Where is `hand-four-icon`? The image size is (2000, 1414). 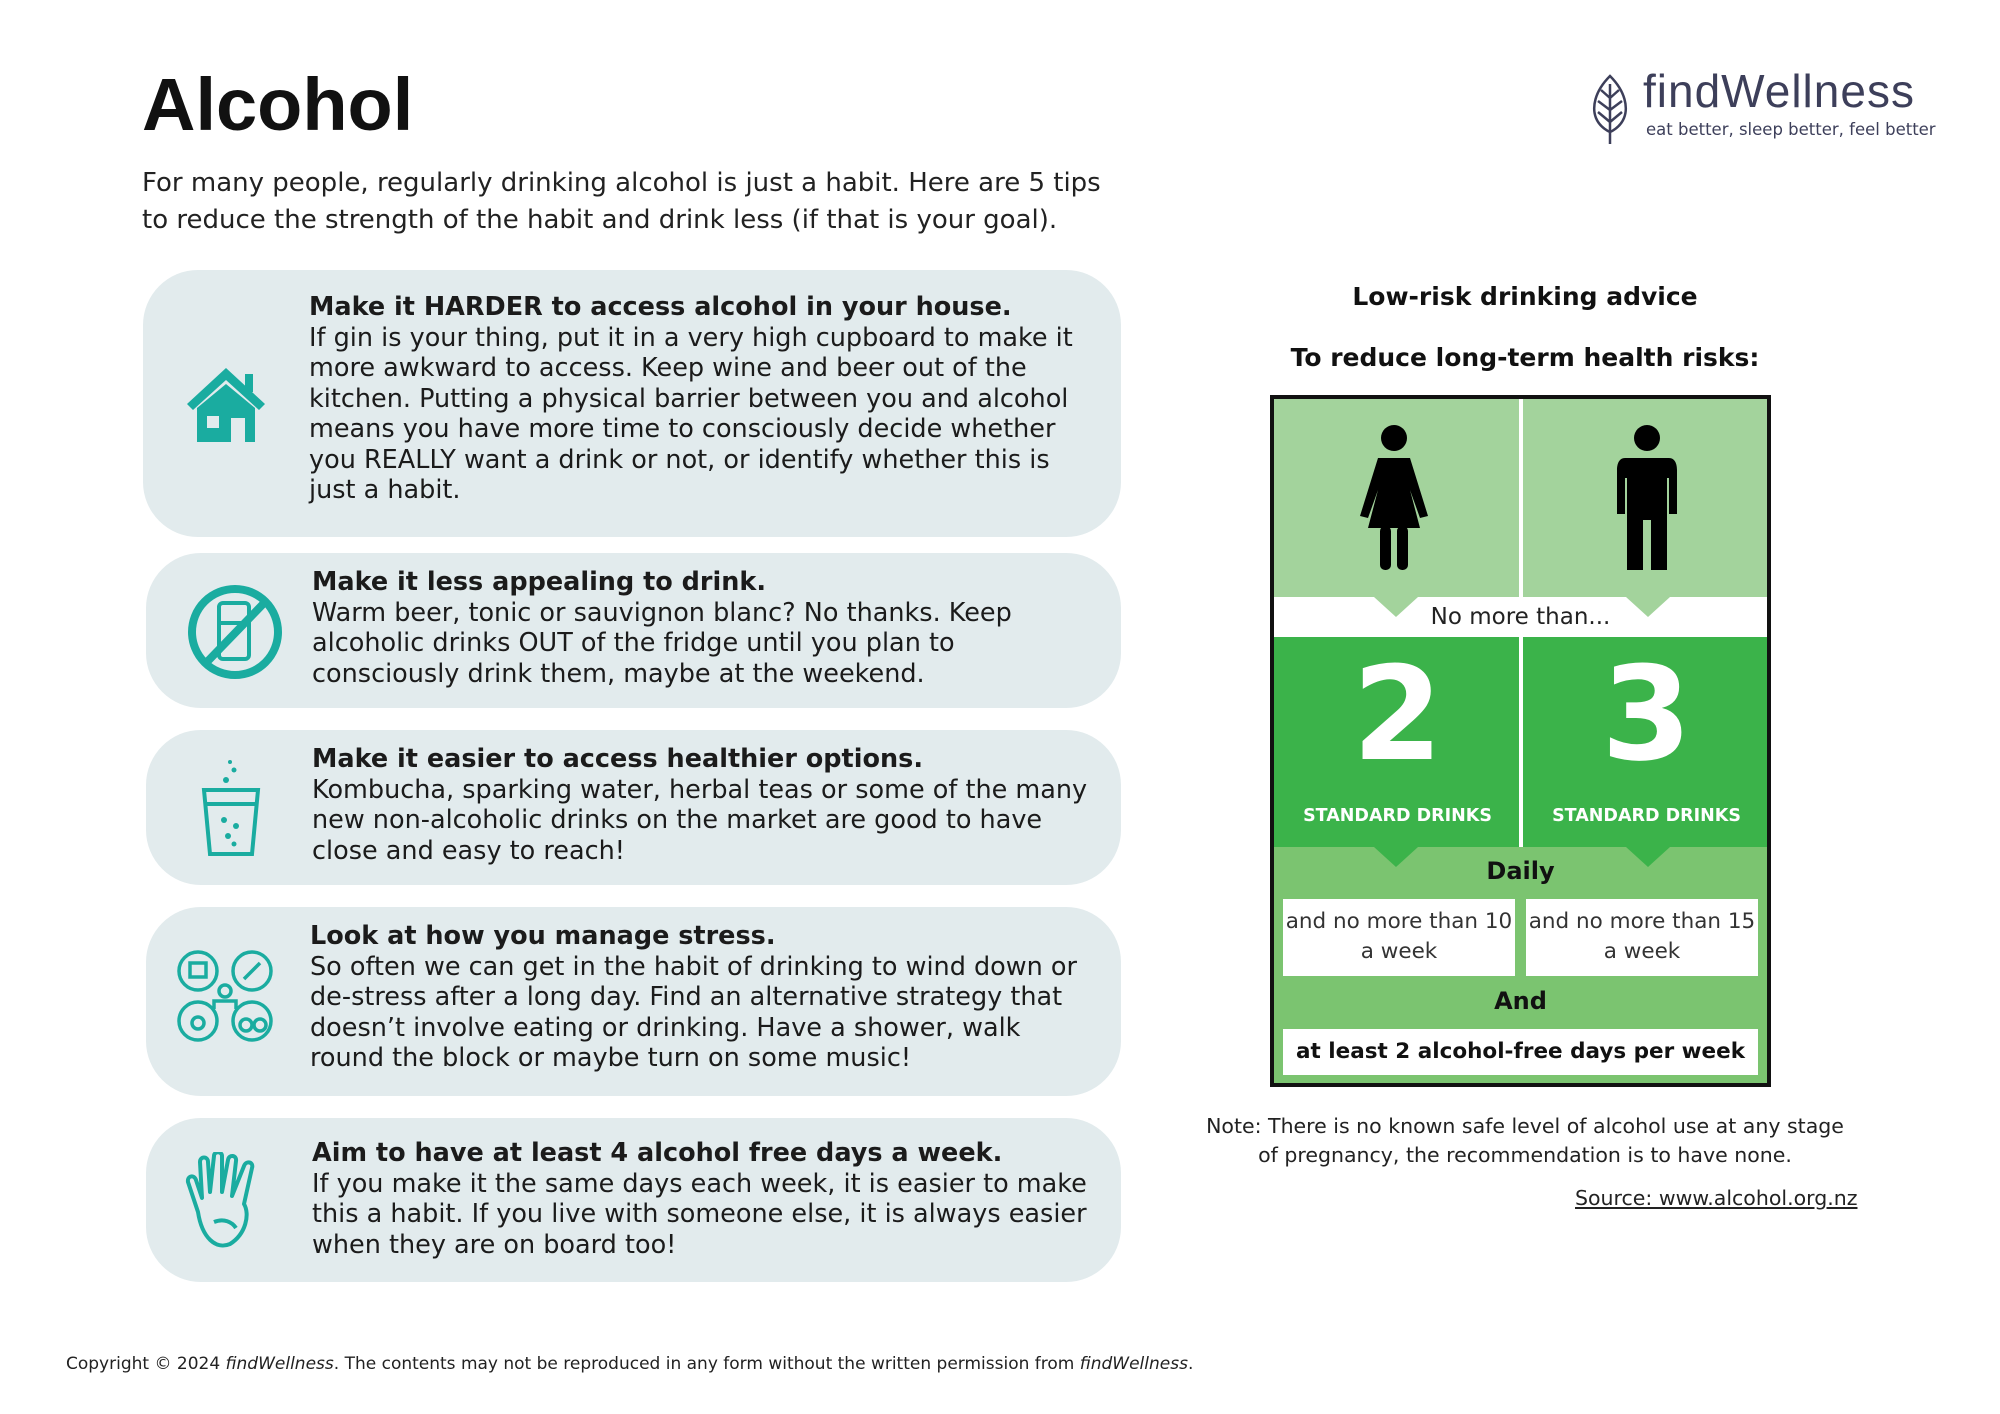
hand-four-icon is located at coordinates (220, 1200).